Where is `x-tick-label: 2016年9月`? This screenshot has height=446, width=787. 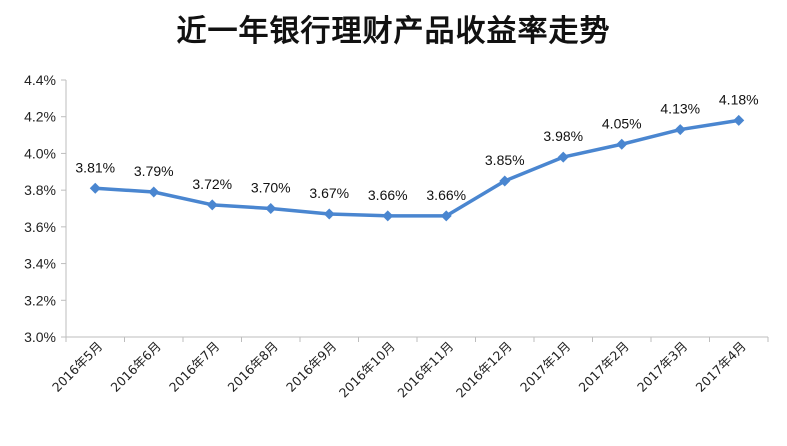 x-tick-label: 2016年9月 is located at coordinates (311, 367).